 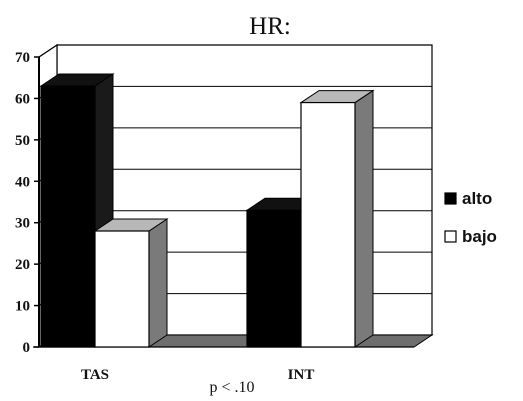 I want to click on y-tick-label: 40, so click(x=22, y=182).